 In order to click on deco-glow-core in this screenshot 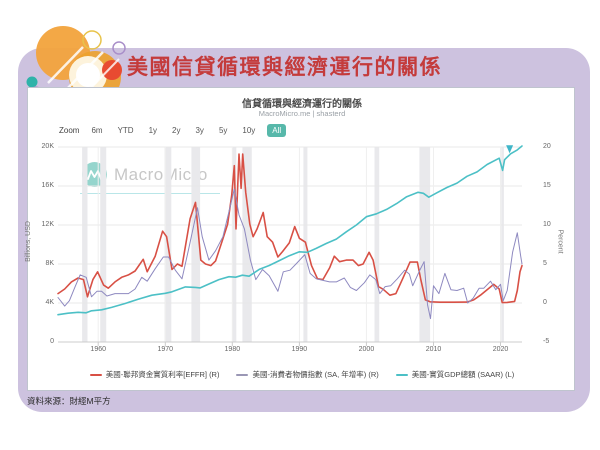, I will do `click(88, 75)`.